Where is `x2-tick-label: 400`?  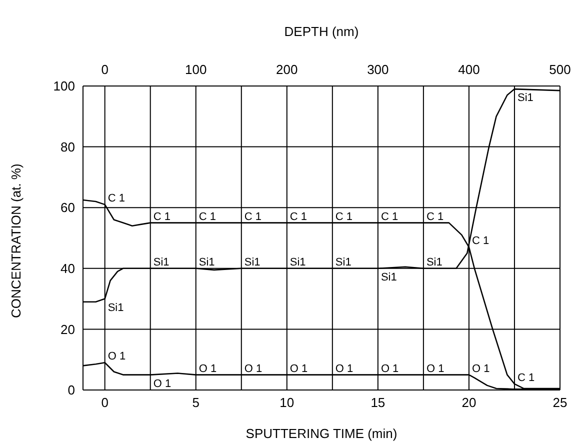 x2-tick-label: 400 is located at coordinates (469, 69).